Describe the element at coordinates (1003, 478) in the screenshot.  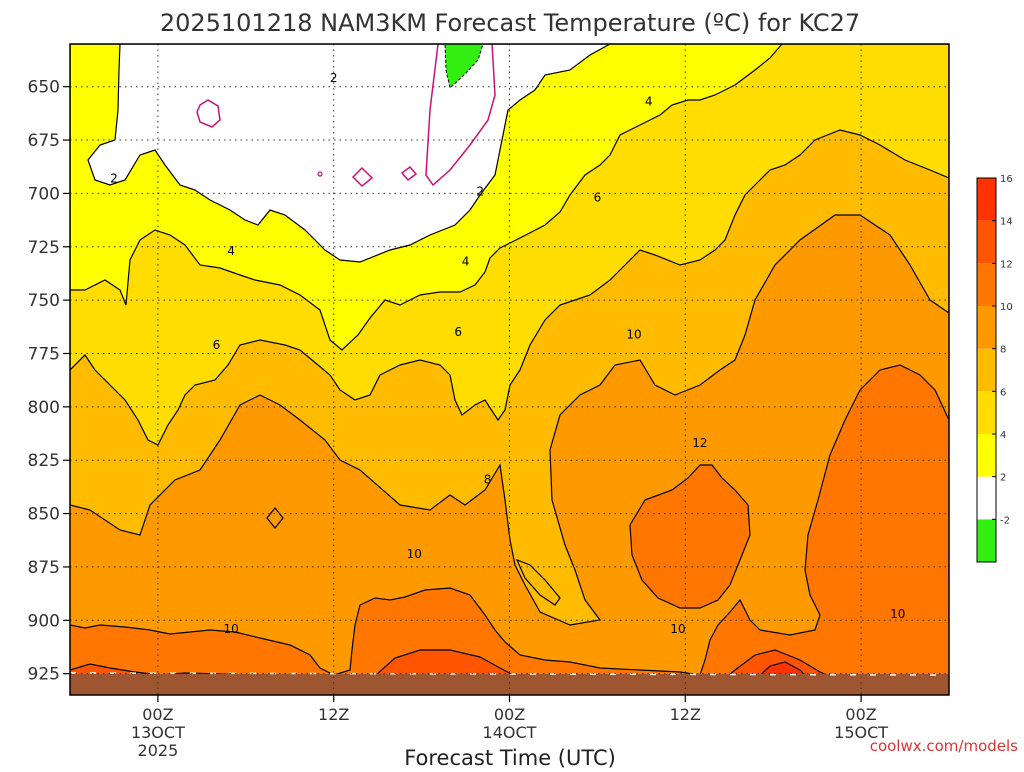
I see `colorbar-label: 2` at that location.